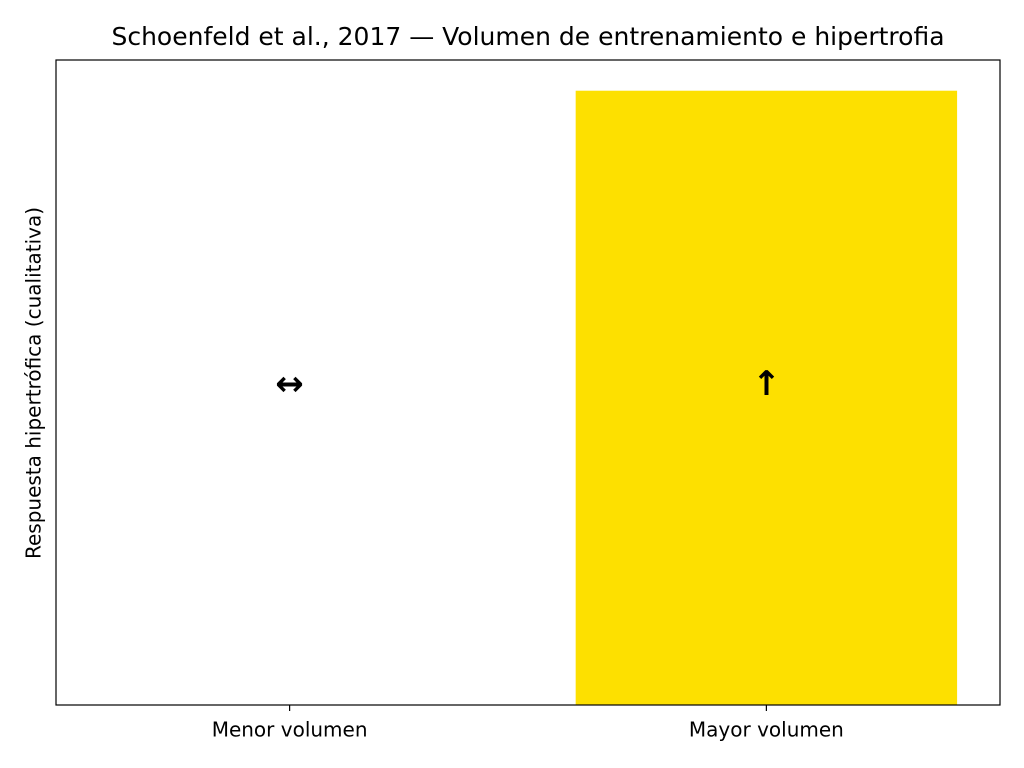  I want to click on y-axis-label: Respuesta hipertrófica (cualitativa), so click(34, 383).